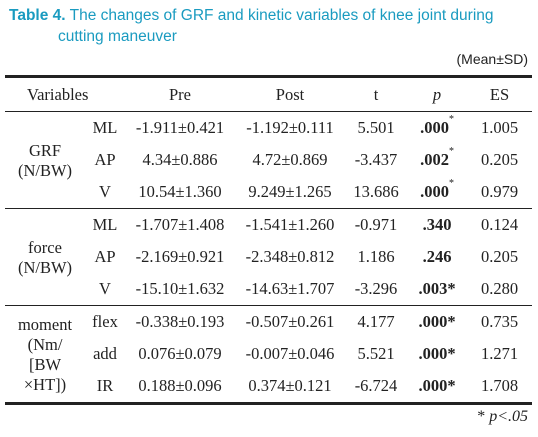  I want to click on subvariable-cell: IR, so click(105, 385).